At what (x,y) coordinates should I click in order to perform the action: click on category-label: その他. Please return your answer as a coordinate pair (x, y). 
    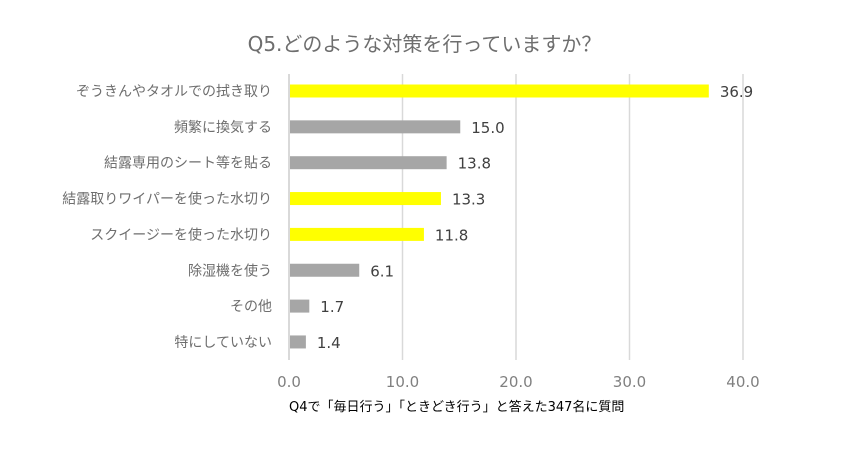
    Looking at the image, I should click on (251, 307).